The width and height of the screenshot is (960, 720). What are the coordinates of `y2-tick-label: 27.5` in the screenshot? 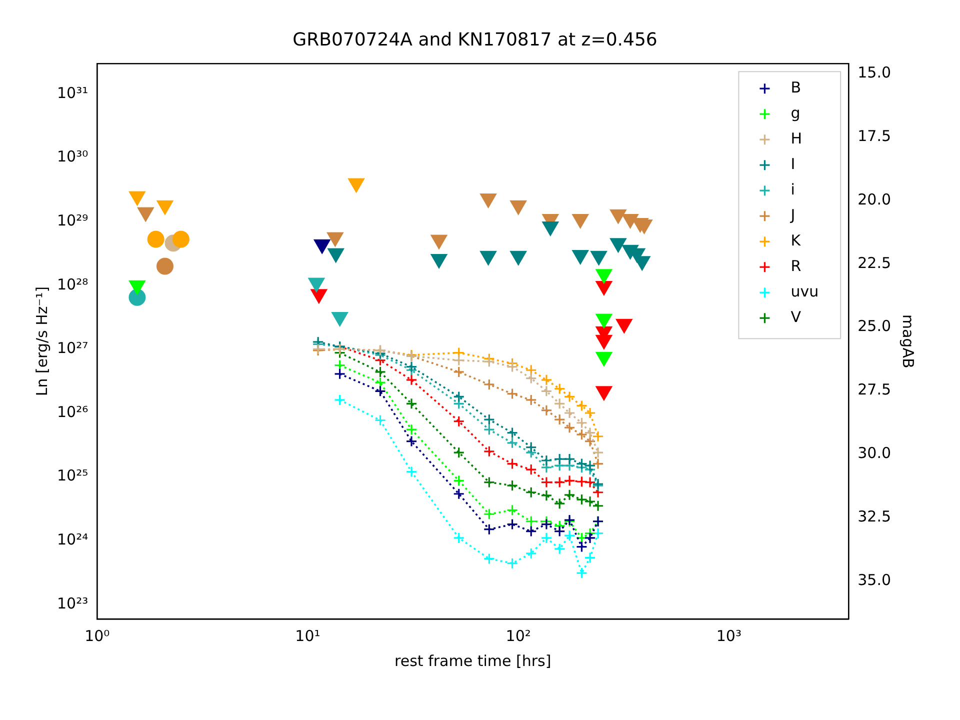 It's located at (875, 389).